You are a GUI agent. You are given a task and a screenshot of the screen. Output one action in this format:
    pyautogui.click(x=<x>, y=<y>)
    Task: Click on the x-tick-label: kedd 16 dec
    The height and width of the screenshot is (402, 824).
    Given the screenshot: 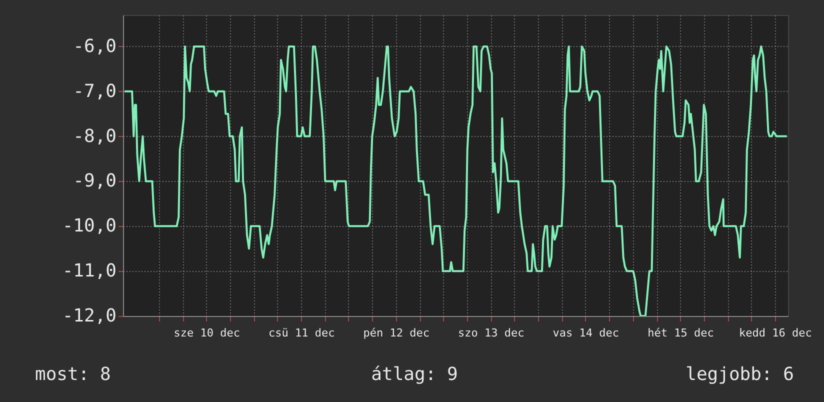 What is the action you would take?
    pyautogui.click(x=775, y=333)
    